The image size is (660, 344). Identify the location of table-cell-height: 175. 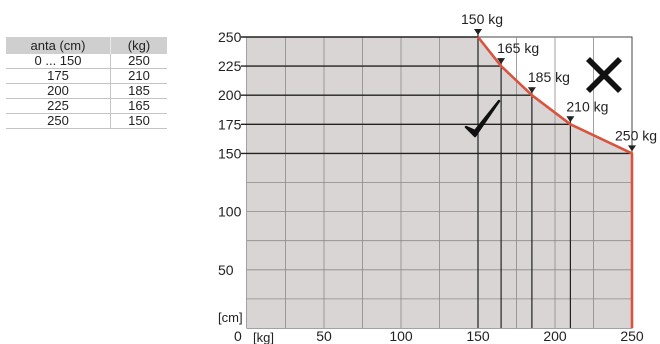
(58, 76).